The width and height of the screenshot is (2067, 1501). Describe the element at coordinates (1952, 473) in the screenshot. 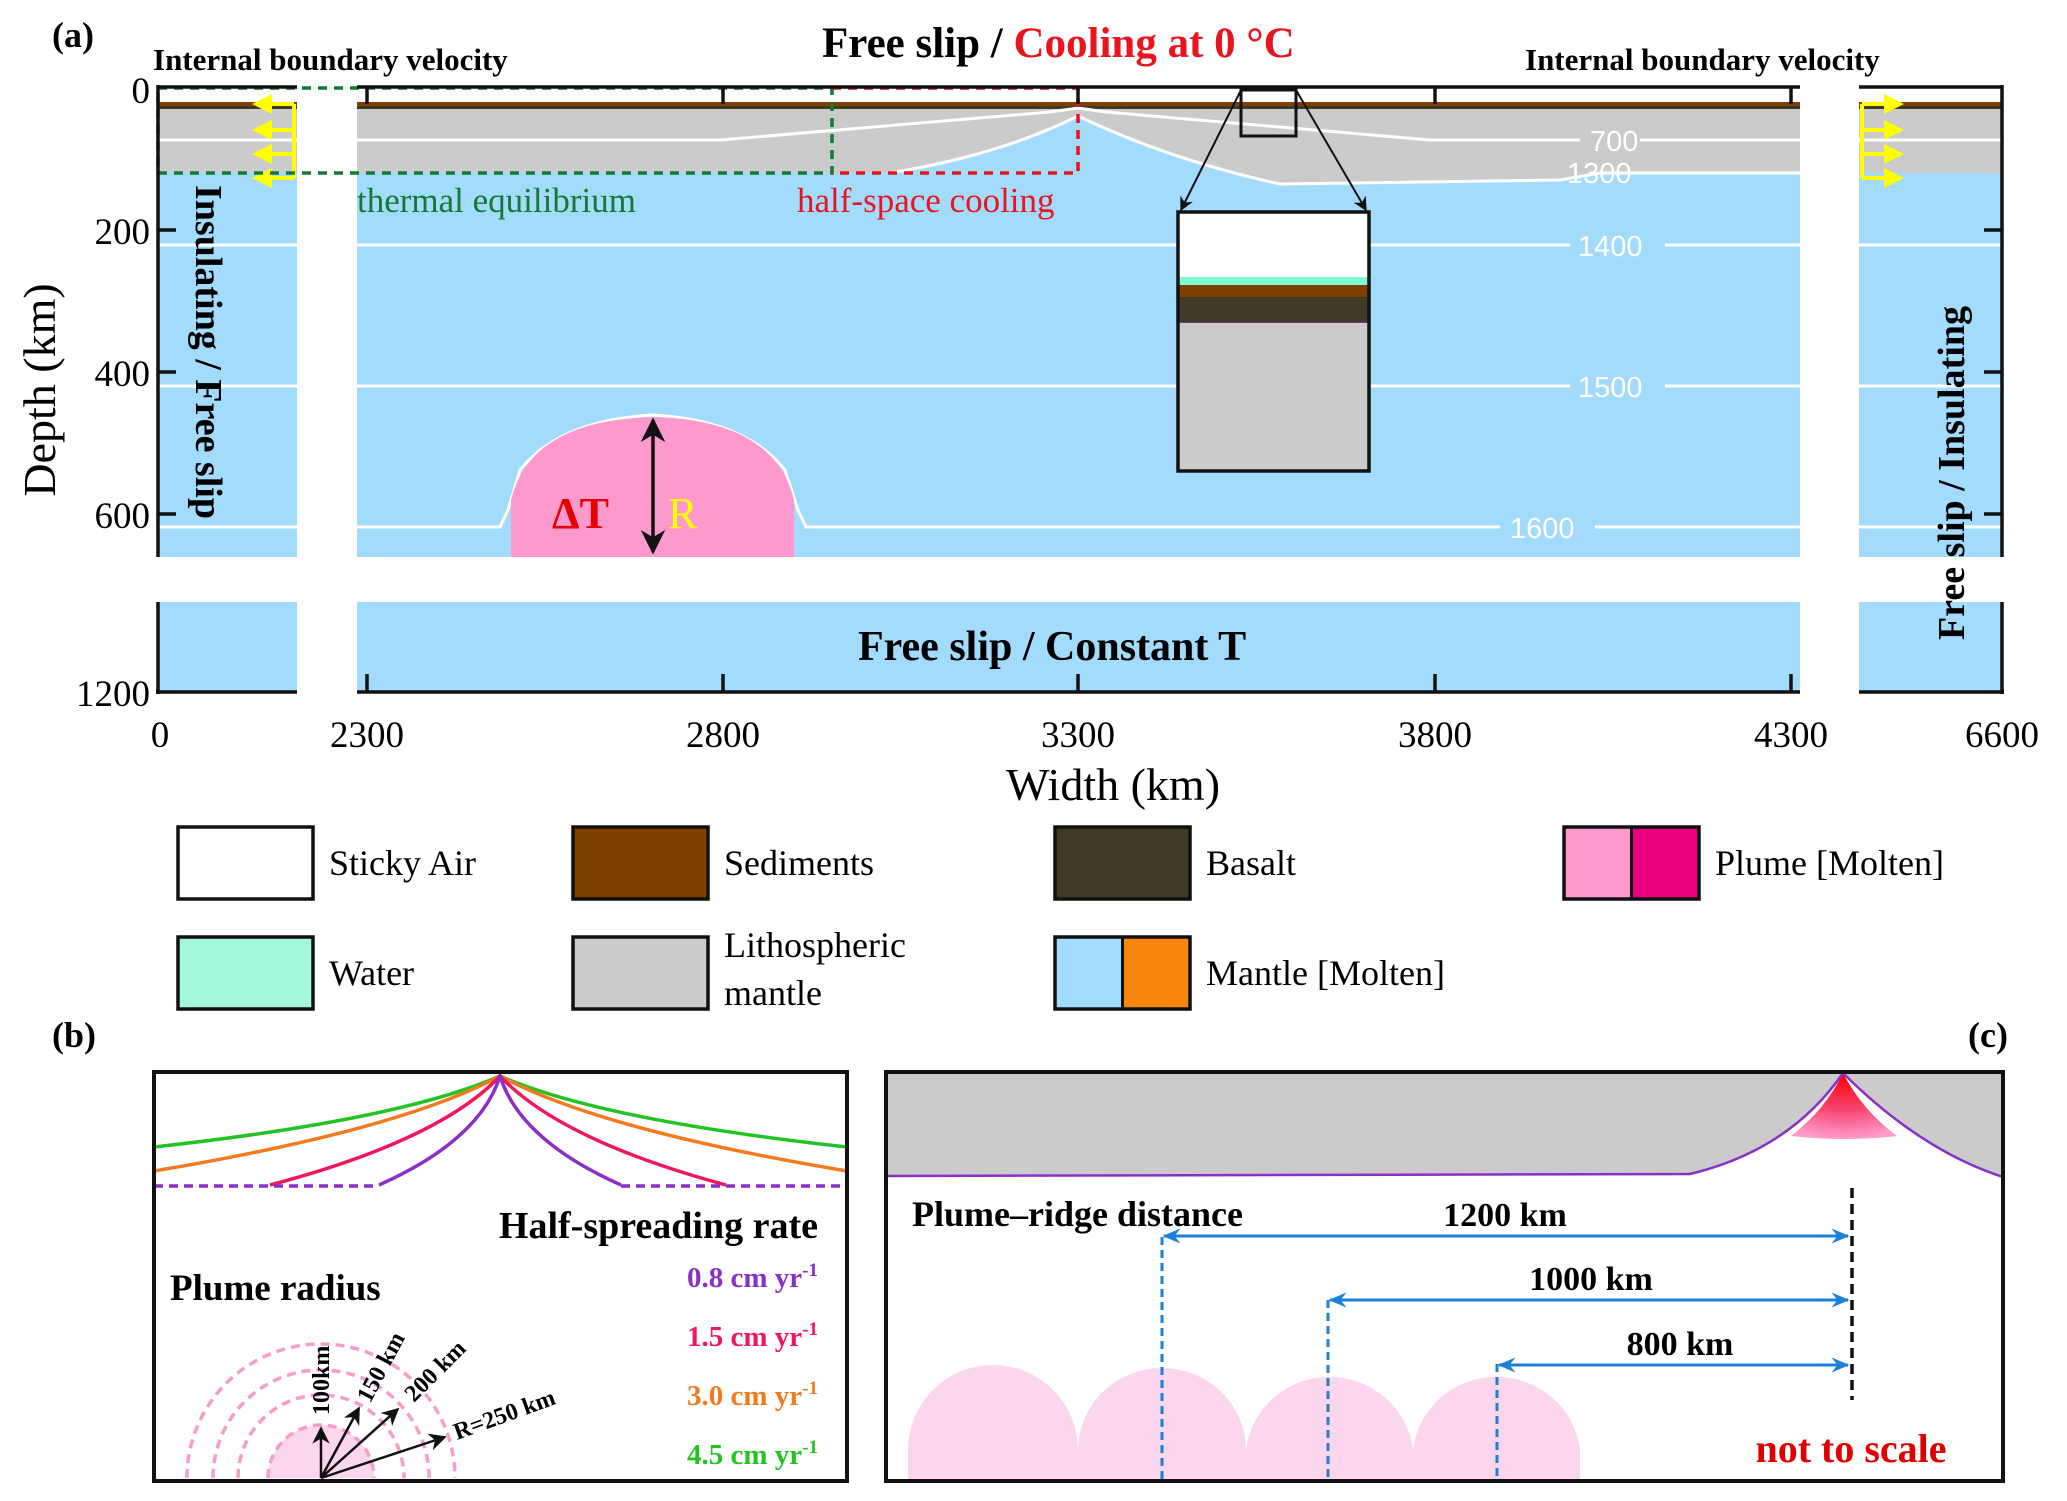

I see `right-side-boundary-label: Free slip / Insulating` at that location.